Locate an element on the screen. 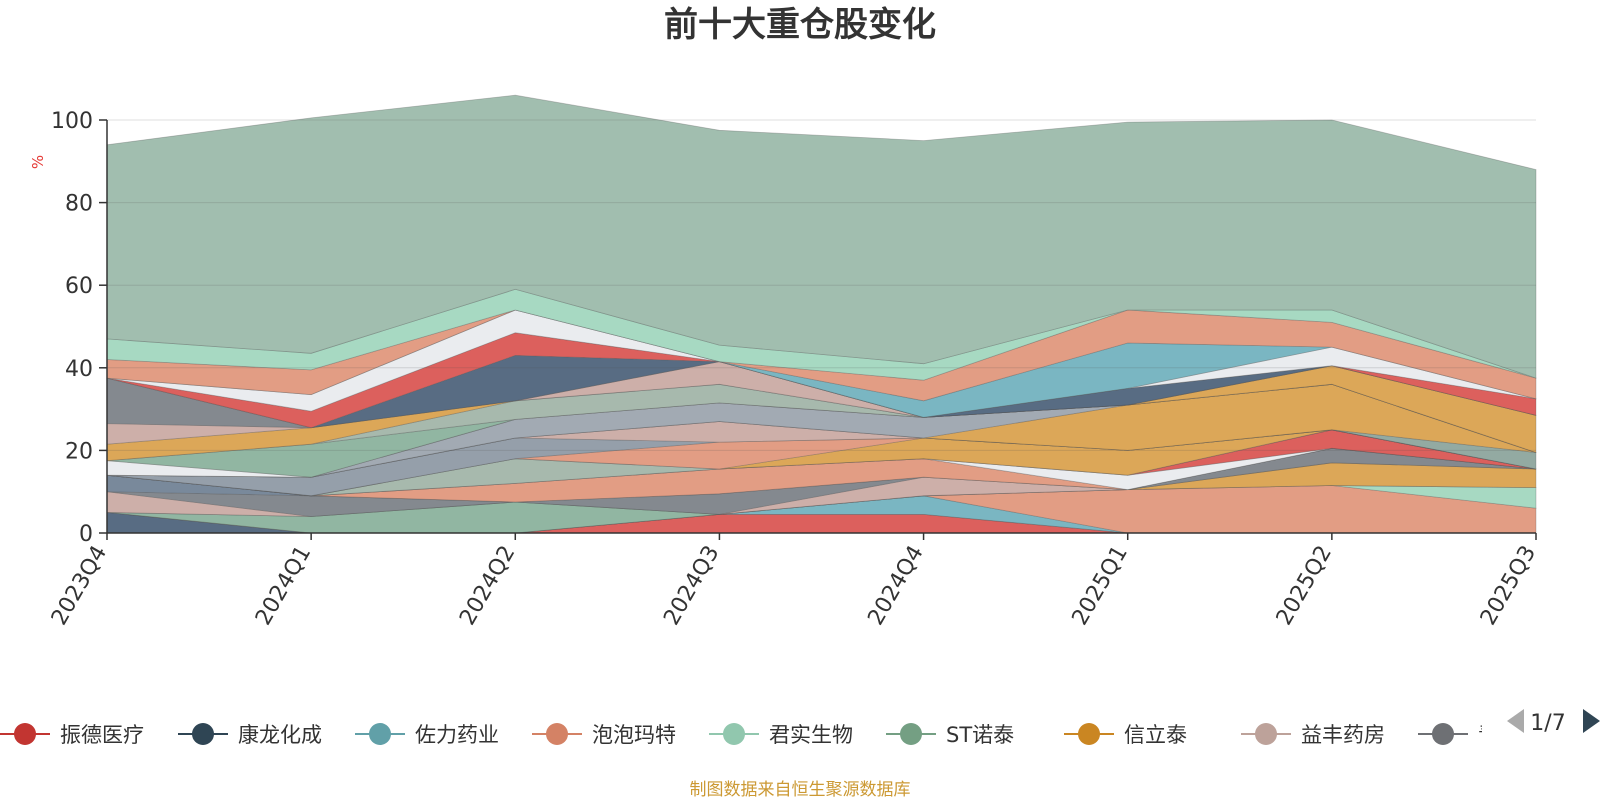 The image size is (1600, 800). y-tick-label: 0 is located at coordinates (86, 534).